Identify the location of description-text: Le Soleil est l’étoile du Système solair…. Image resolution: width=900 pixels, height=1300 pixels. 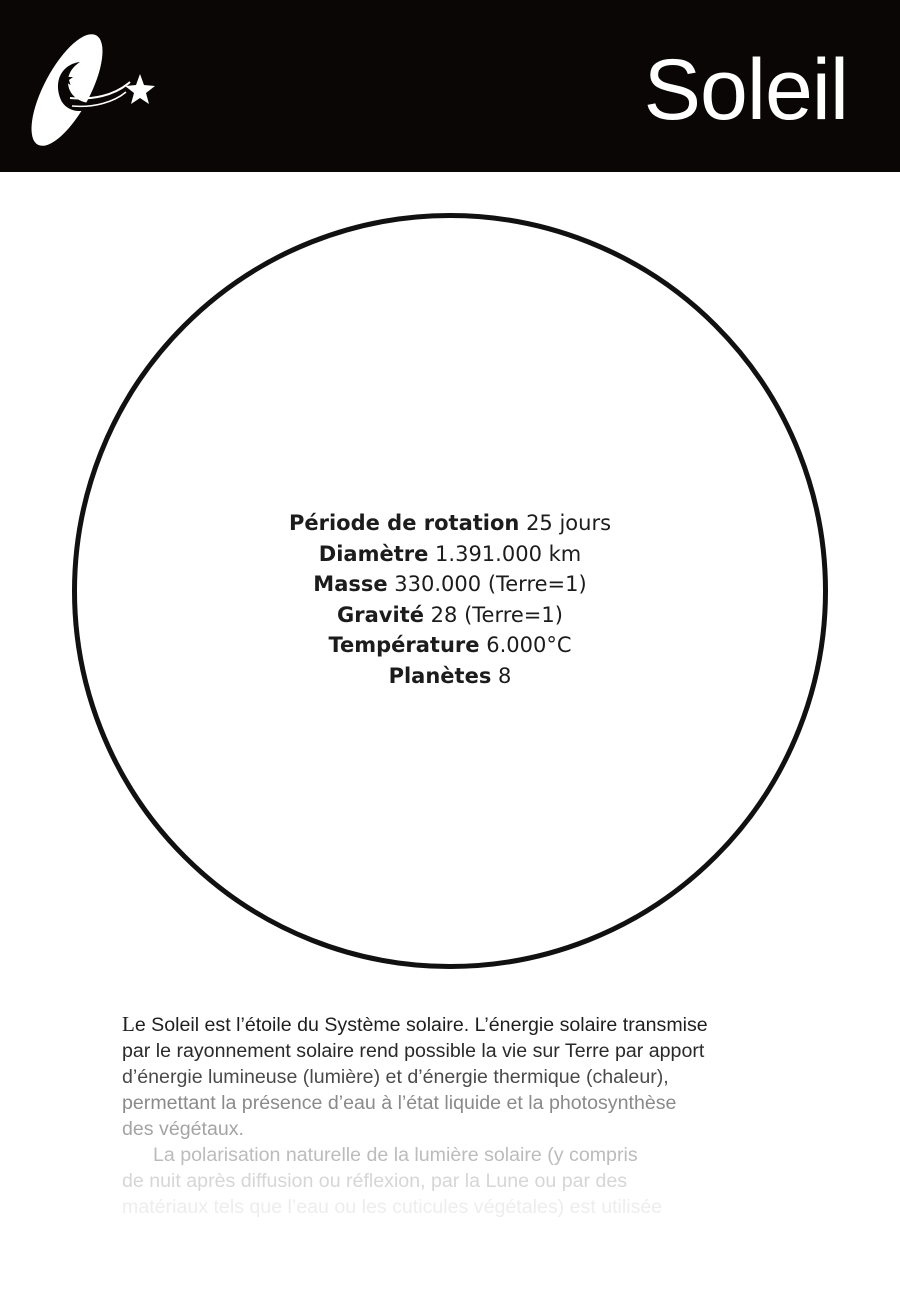
(462, 1115).